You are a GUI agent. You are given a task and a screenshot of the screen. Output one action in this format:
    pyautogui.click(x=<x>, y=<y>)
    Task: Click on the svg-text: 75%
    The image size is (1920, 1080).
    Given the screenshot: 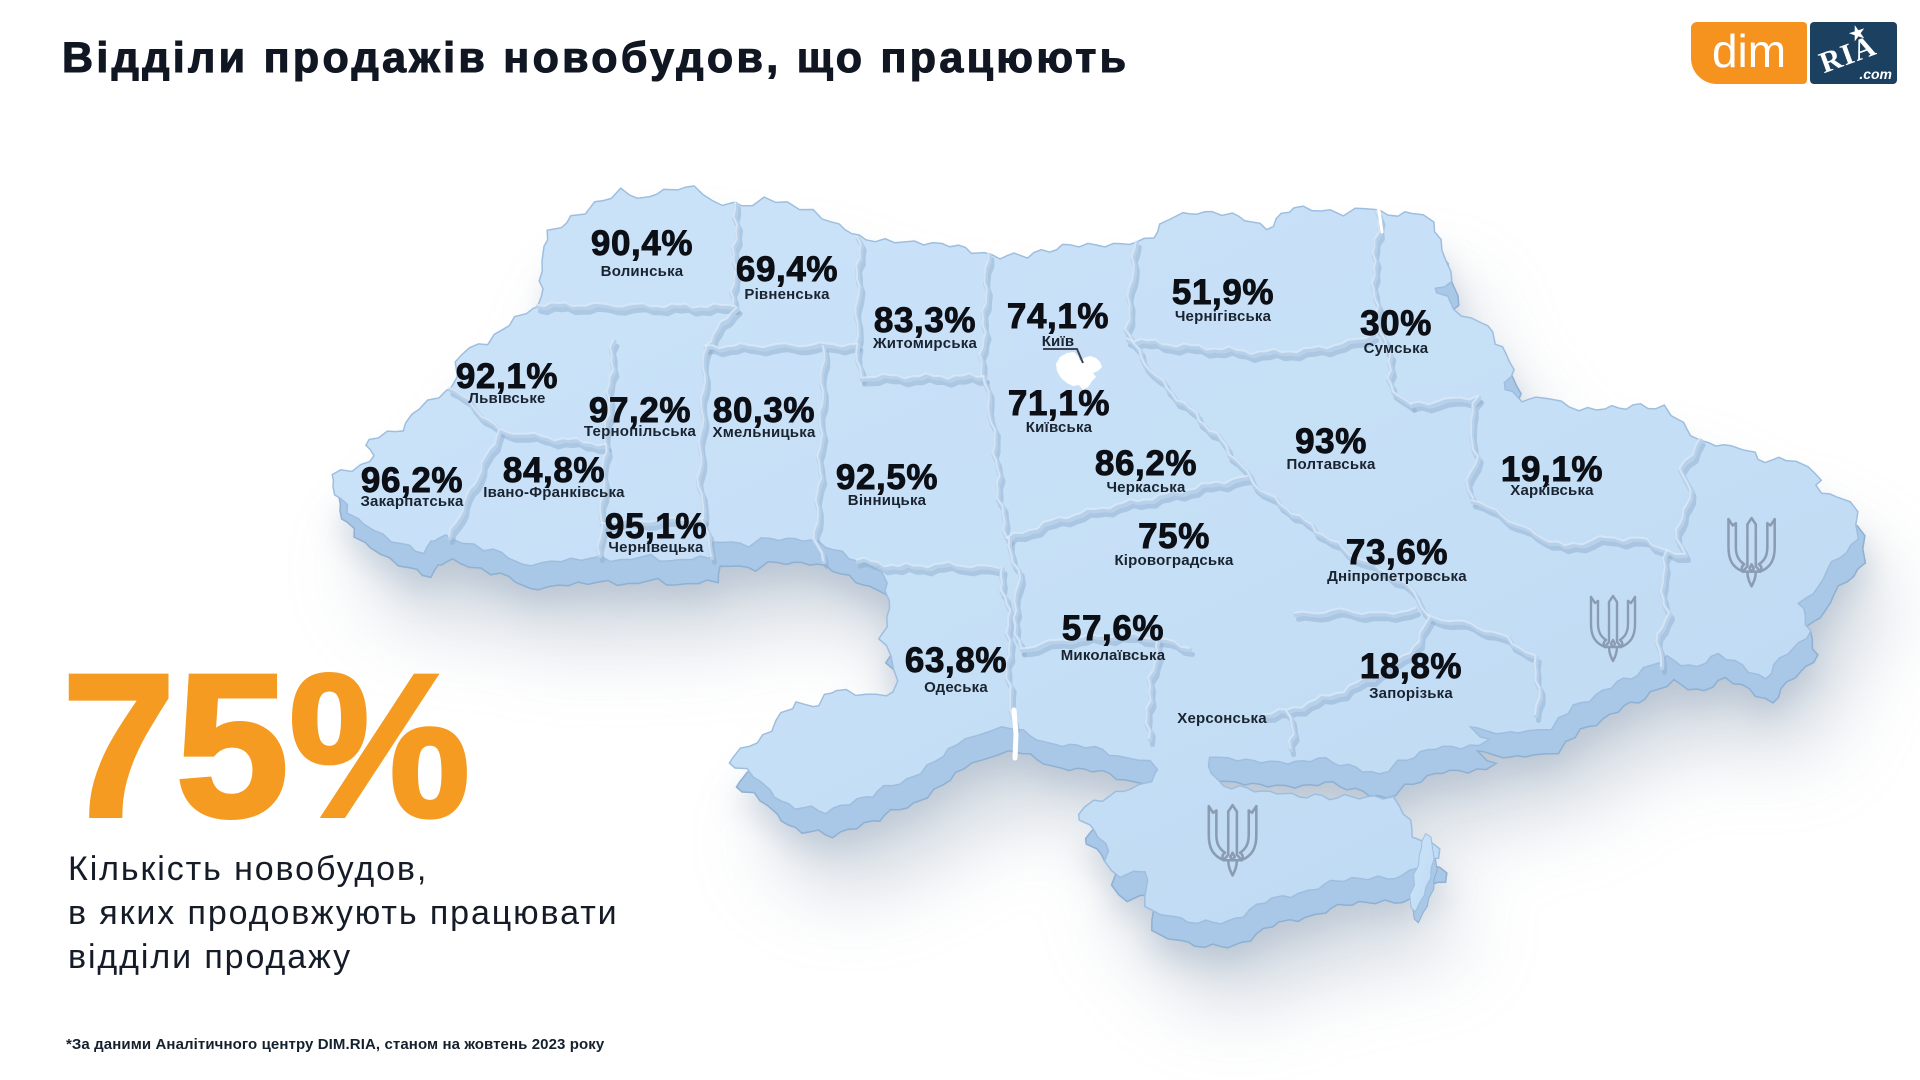 What is the action you would take?
    pyautogui.click(x=1174, y=536)
    